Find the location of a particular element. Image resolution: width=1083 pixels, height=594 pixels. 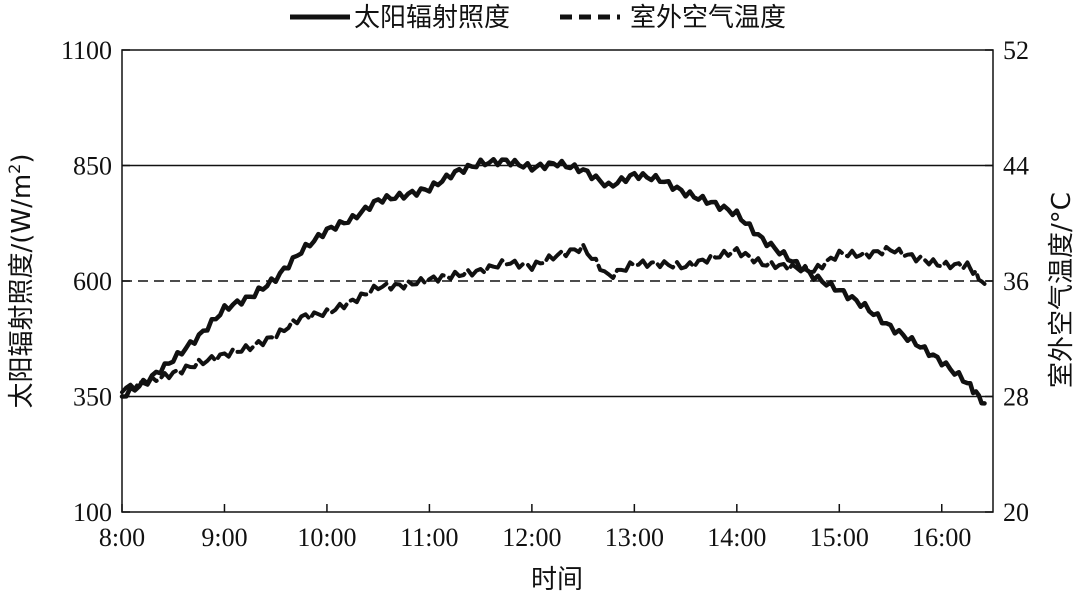

x-tick-label: 8:00 is located at coordinates (122, 537).